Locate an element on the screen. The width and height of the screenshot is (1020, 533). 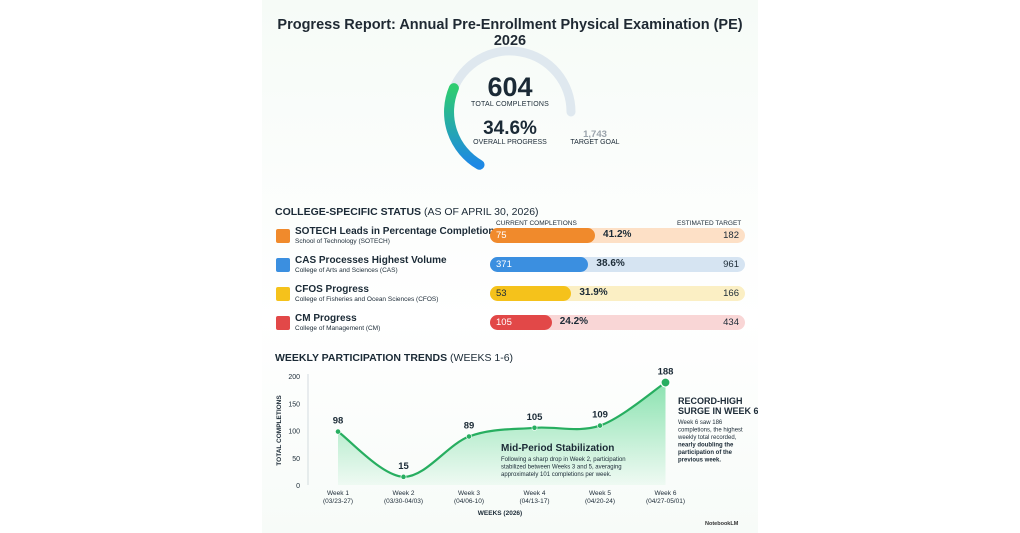
progress-bar-track: 105 24.2% 434 is located at coordinates (617, 322).